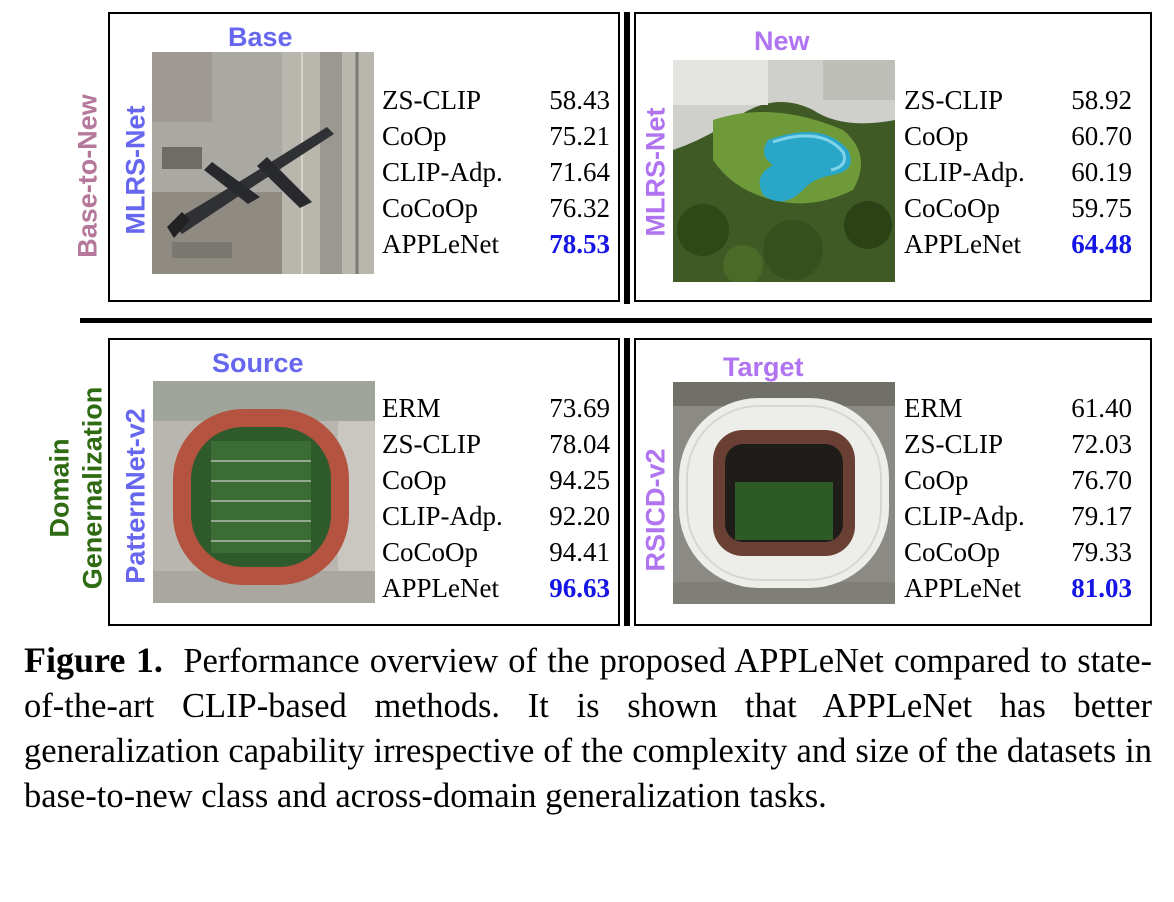  What do you see at coordinates (496, 480) in the screenshot?
I see `table-row: CoOp 94.25` at bounding box center [496, 480].